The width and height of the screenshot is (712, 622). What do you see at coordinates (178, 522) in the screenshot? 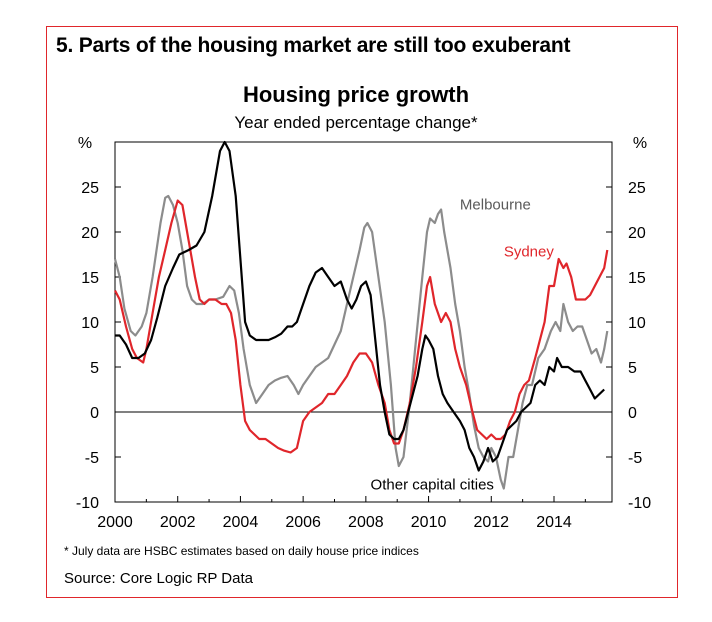
I see `x-tick-label: 2002` at bounding box center [178, 522].